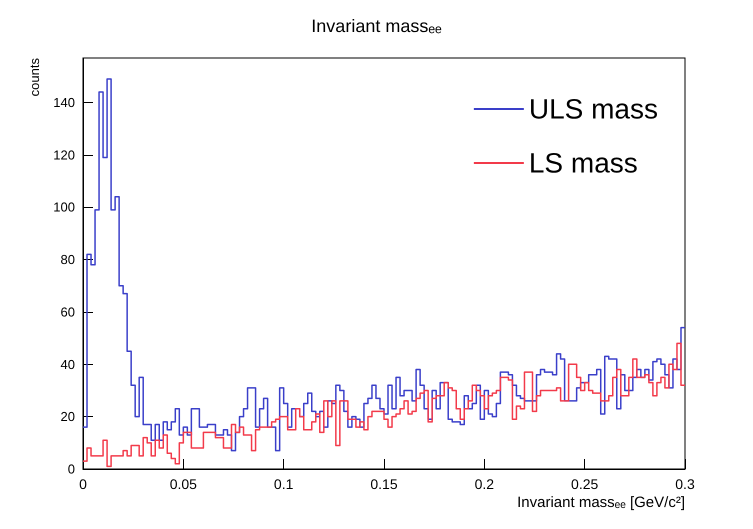  Describe the element at coordinates (83, 484) in the screenshot. I see `x-tick-label: 0` at that location.